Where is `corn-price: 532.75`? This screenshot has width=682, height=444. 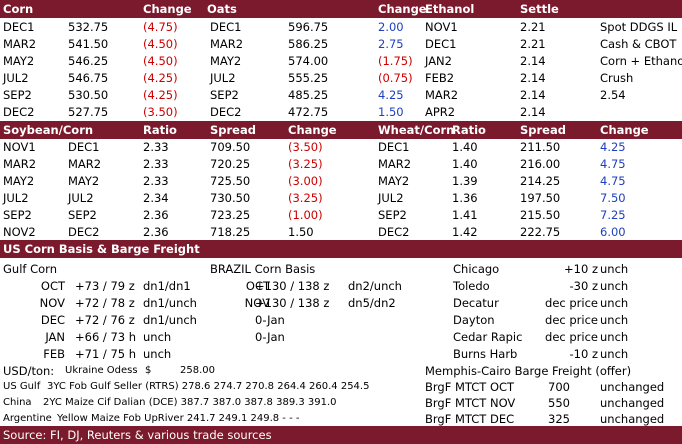
corn-price: 532.75 is located at coordinates (88, 27).